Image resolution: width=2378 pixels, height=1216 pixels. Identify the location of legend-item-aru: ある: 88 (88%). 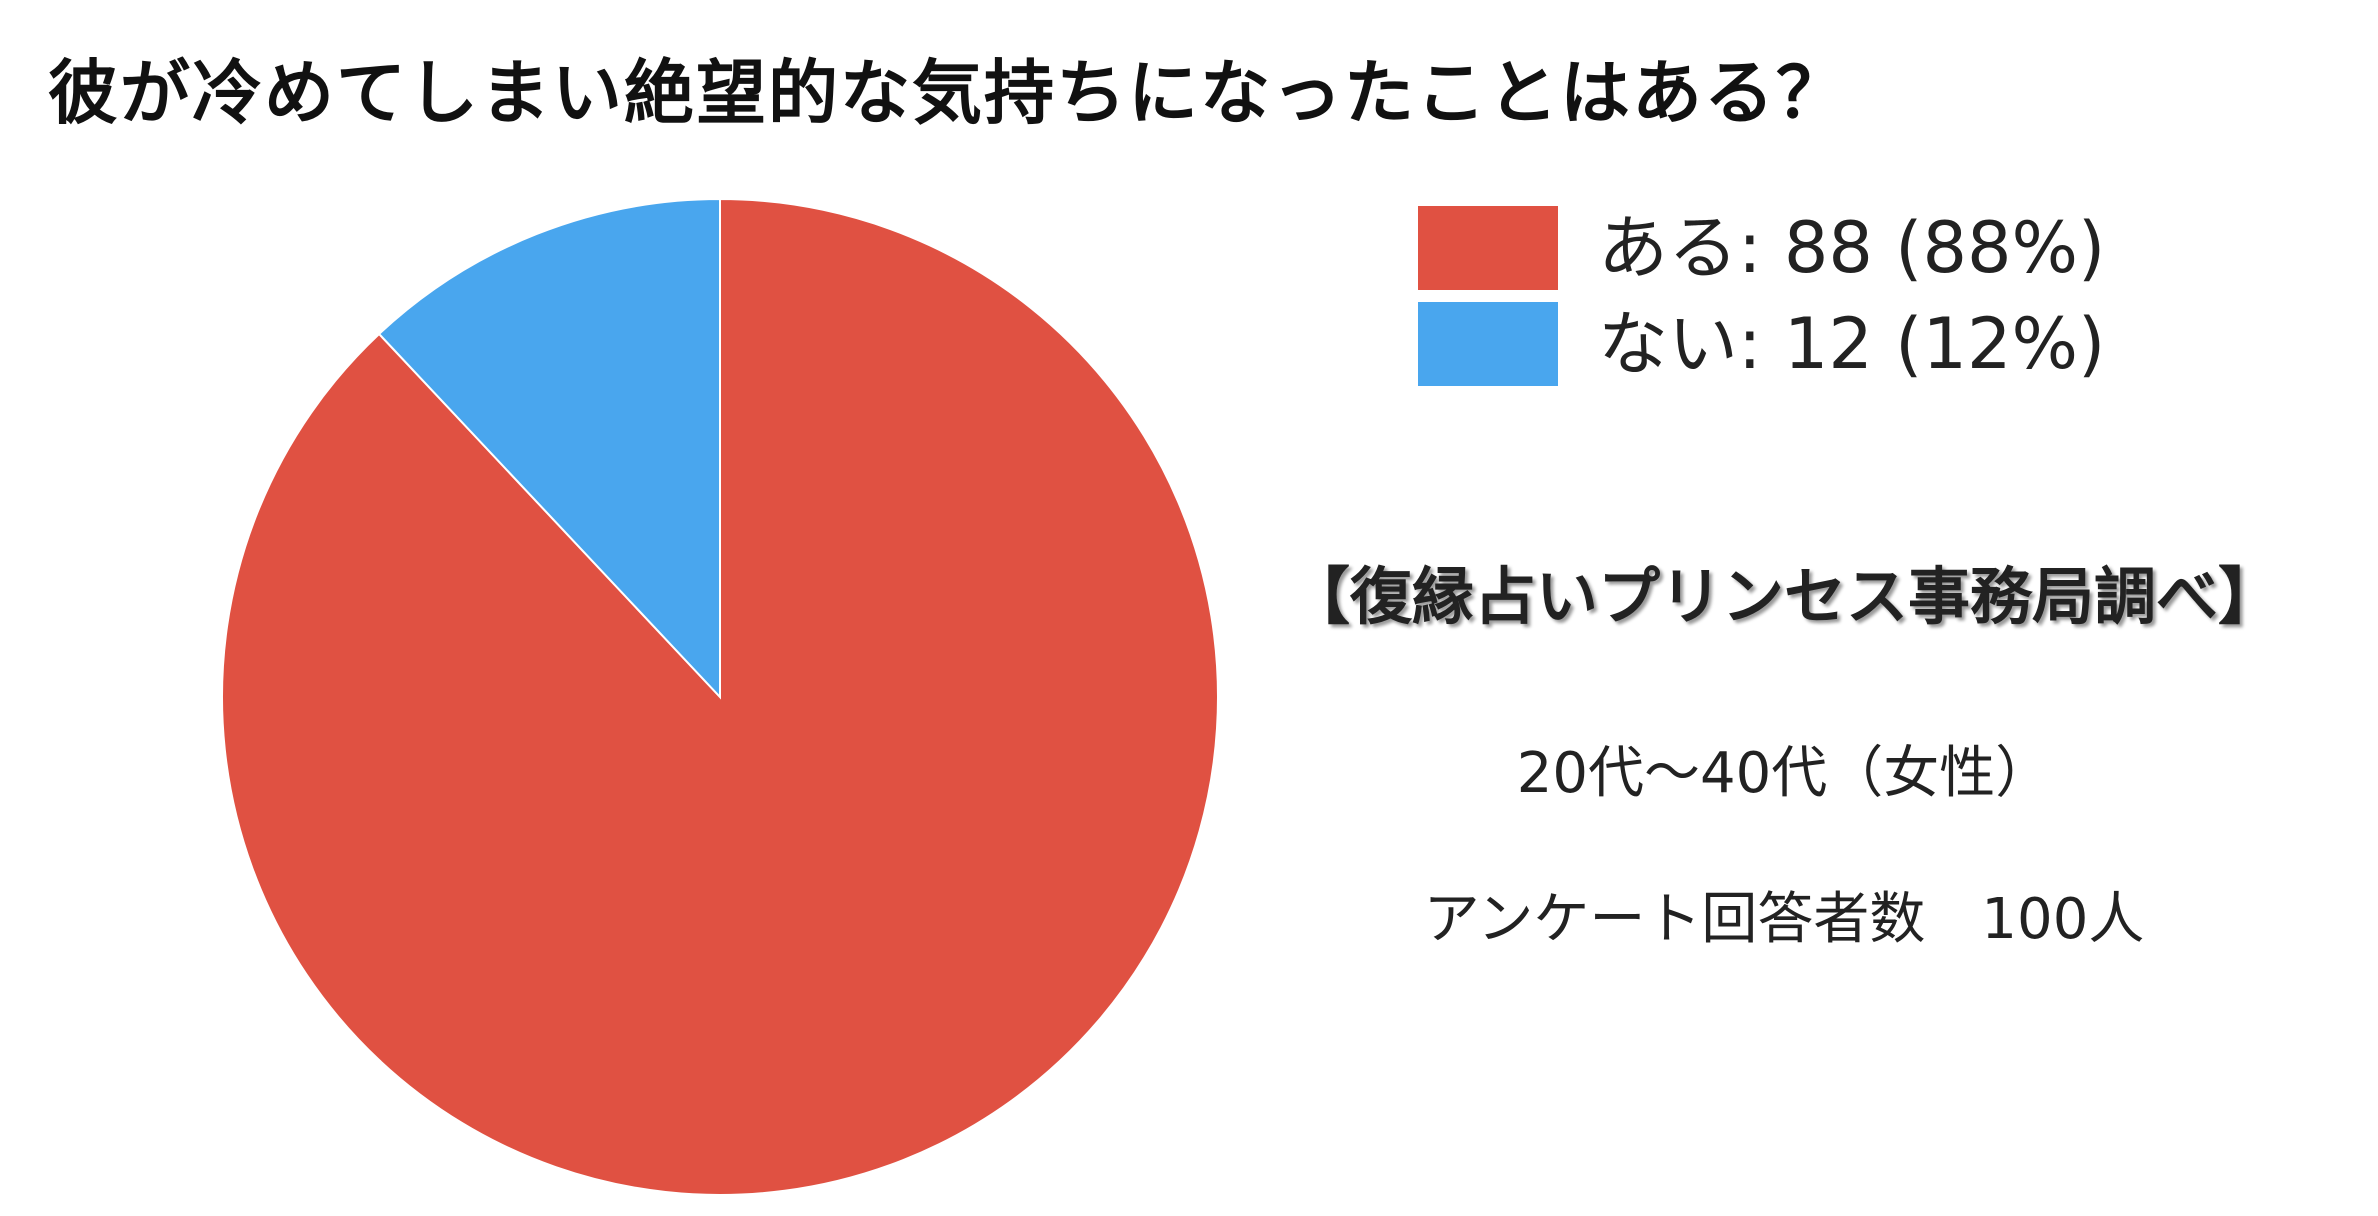
(1761, 248).